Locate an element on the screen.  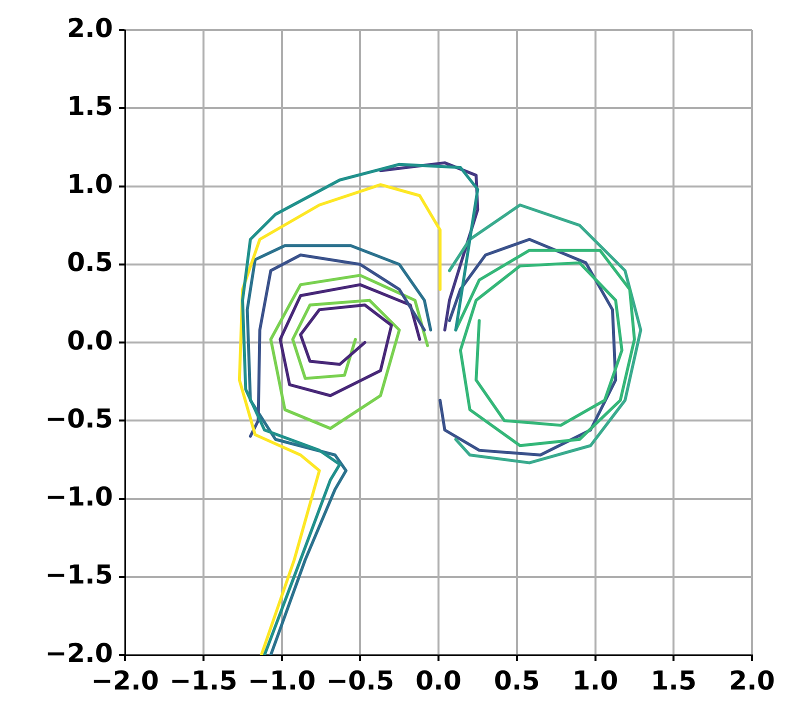
x-tick-label: 0.0 is located at coordinates (438, 681).